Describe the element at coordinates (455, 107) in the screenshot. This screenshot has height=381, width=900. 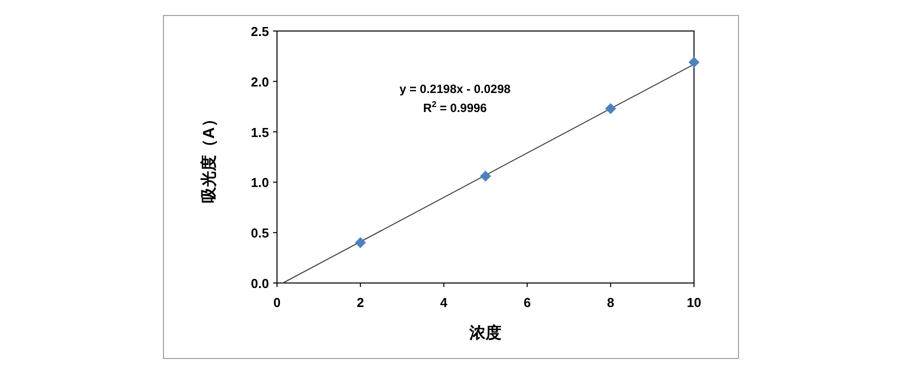
I see `annotation: R$^{2}$ = 0.9996` at that location.